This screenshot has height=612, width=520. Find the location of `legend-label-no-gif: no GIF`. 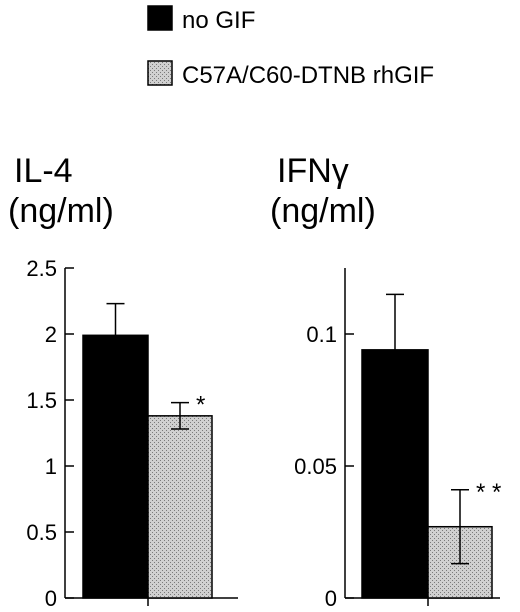

legend-label-no-gif: no GIF is located at coordinates (218, 20).